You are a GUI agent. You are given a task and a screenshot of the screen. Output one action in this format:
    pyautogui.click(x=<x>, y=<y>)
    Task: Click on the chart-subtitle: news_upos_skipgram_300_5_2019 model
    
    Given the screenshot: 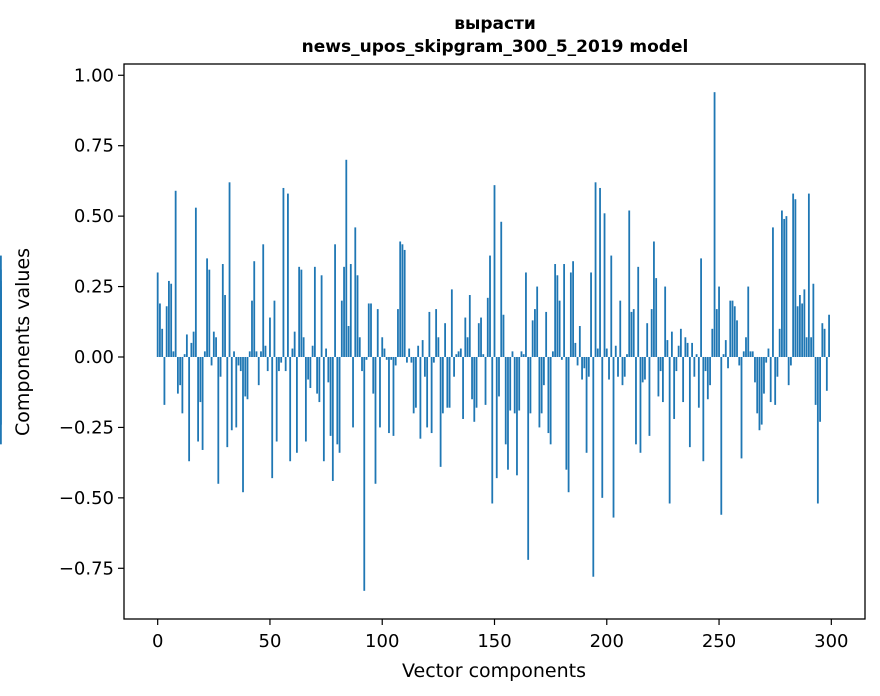 What is the action you would take?
    pyautogui.click(x=495, y=47)
    